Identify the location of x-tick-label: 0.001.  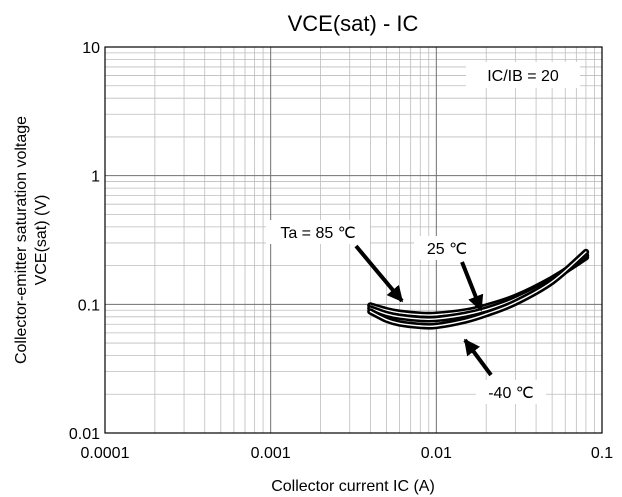
(271, 453).